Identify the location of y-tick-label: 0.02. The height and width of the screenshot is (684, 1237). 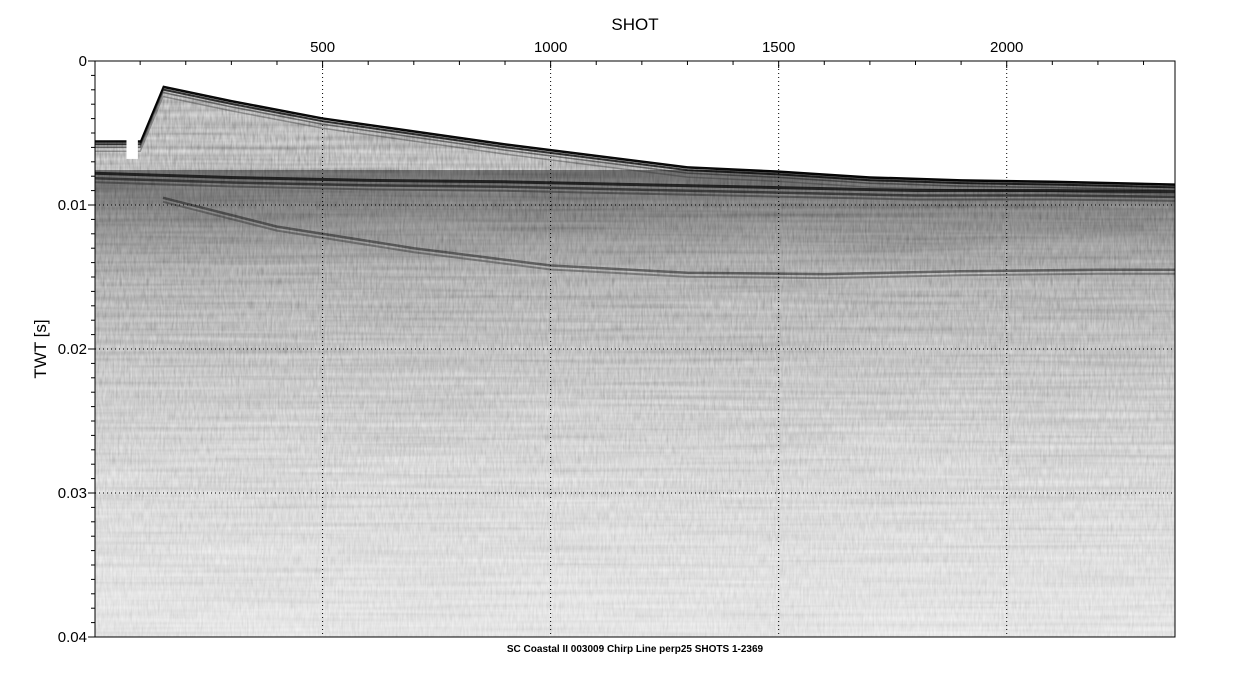
(72, 349).